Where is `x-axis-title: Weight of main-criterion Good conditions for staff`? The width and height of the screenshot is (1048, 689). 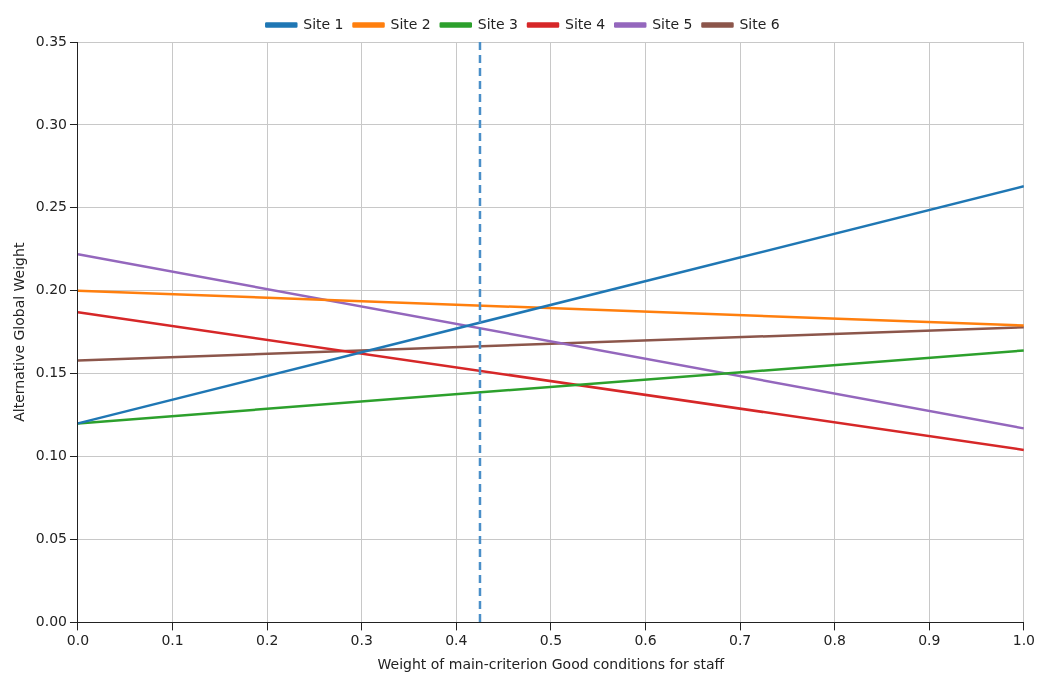 x-axis-title: Weight of main-criterion Good conditions for staff is located at coordinates (551, 664).